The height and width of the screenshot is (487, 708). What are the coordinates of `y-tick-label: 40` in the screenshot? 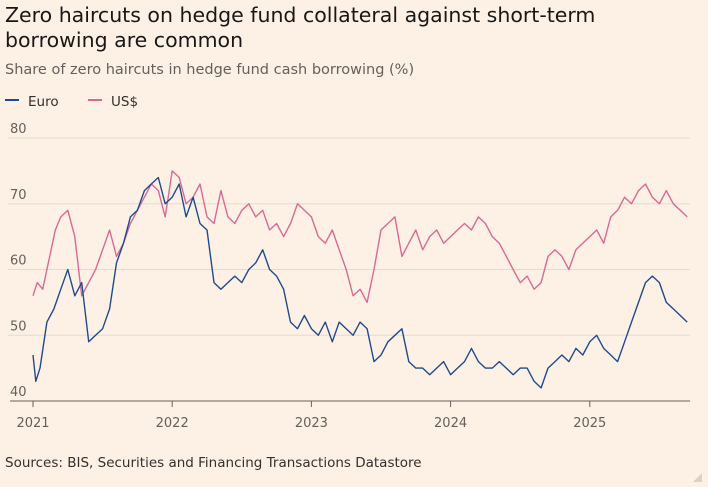 It's located at (18, 392).